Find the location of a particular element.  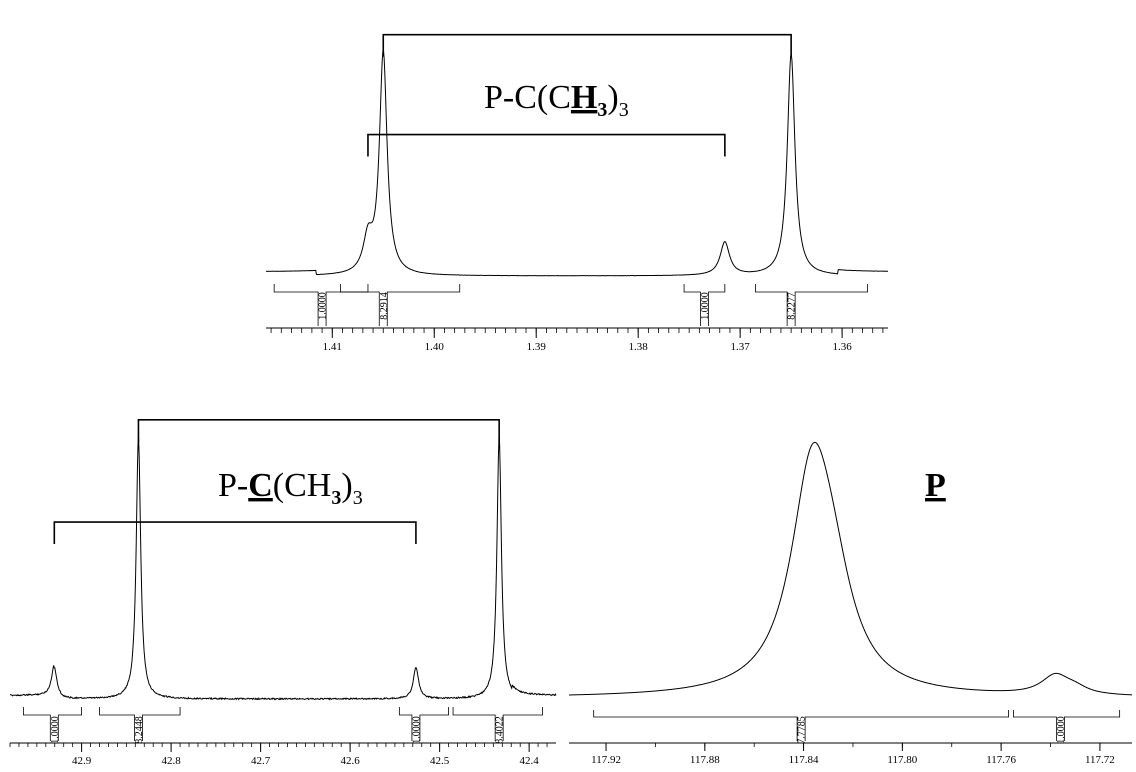

h-integral-value-3: 1.0000 is located at coordinates (705, 306).